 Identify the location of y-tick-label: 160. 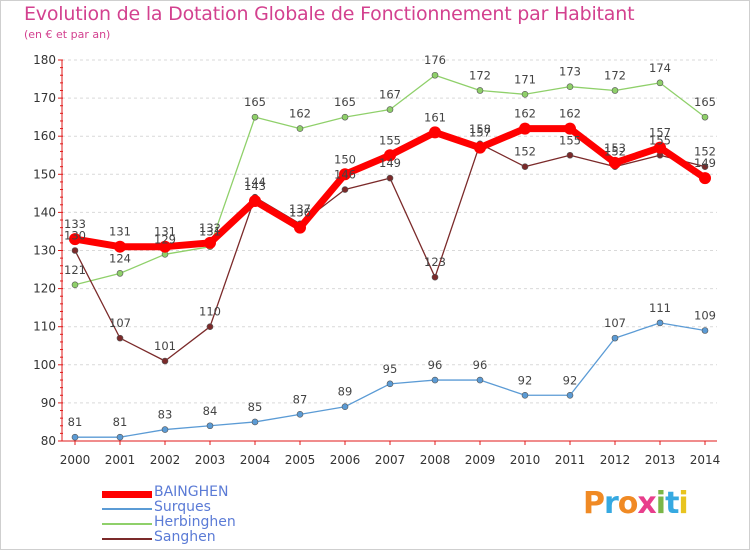
(44, 136).